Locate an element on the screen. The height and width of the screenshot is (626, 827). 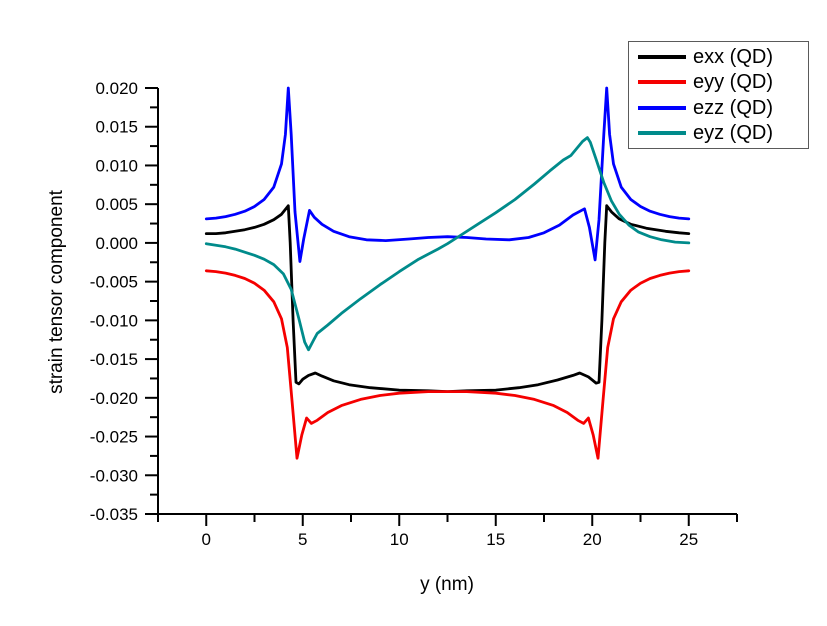
y-tick-label: -0.035 is located at coordinates (114, 514).